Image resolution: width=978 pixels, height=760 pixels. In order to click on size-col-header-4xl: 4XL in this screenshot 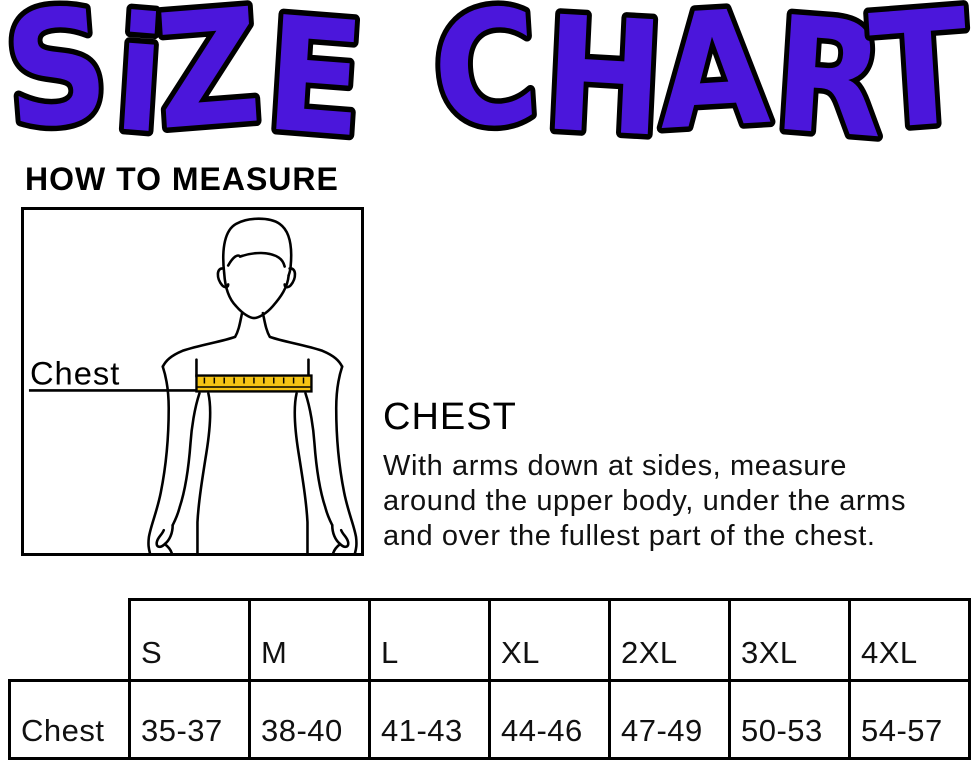, I will do `click(909, 640)`.